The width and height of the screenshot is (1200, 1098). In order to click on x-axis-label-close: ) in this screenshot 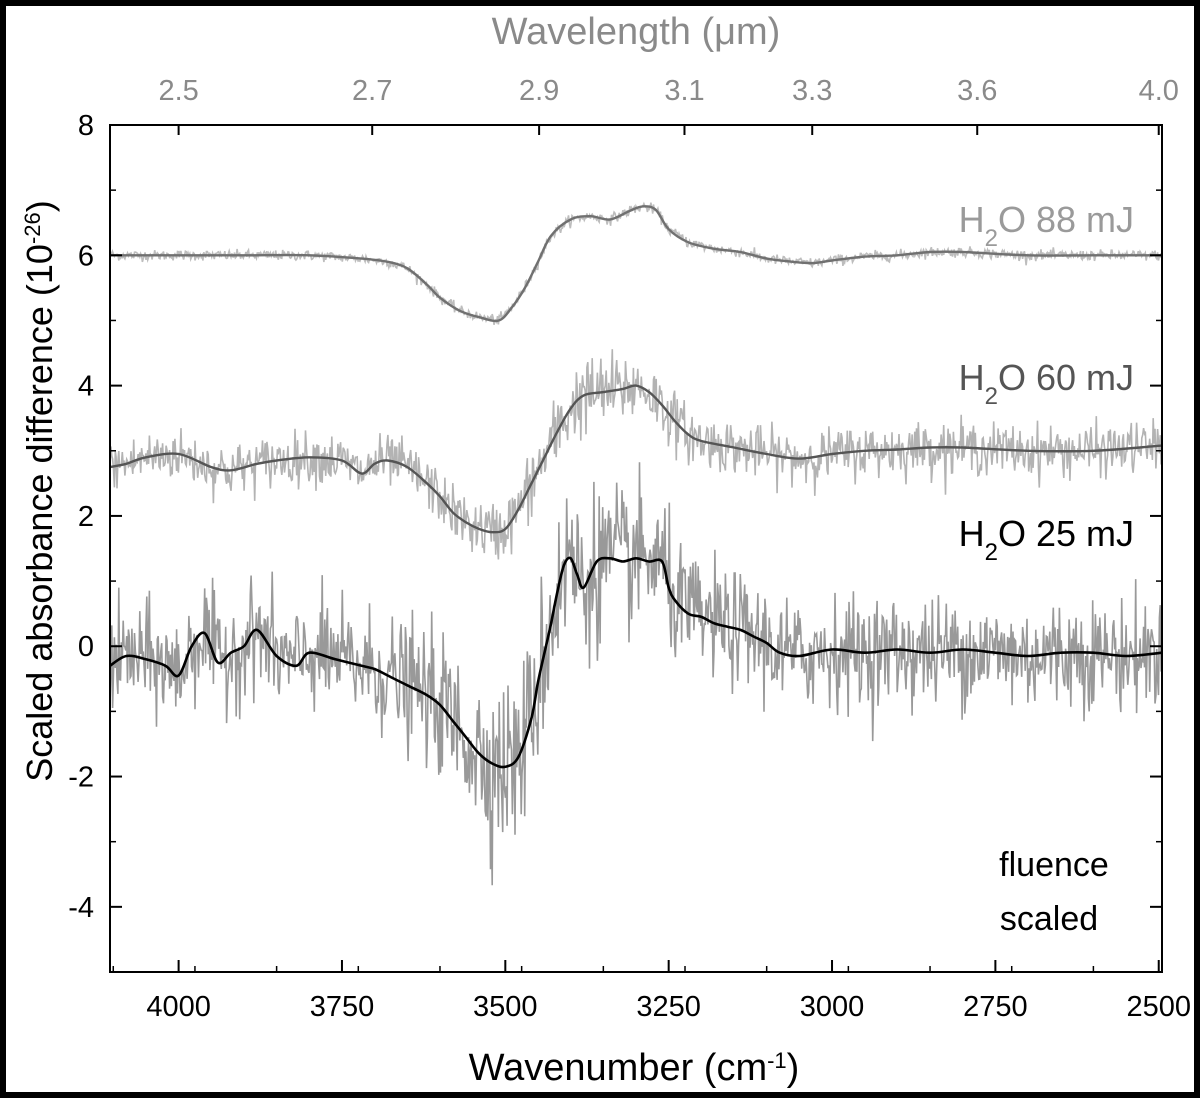, I will do `click(793, 1068)`.